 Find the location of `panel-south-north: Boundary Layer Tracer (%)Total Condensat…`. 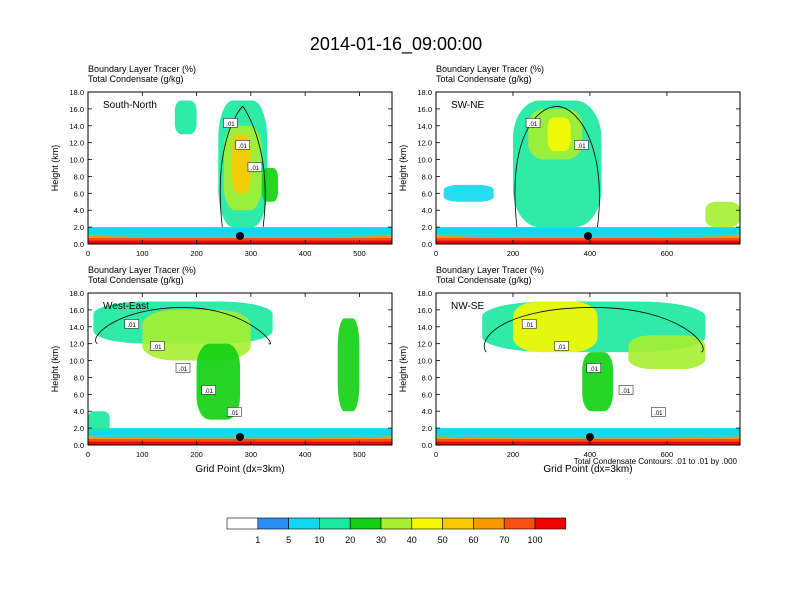

panel-south-north: Boundary Layer Tracer (%)Total Condensat… is located at coordinates (221, 161).